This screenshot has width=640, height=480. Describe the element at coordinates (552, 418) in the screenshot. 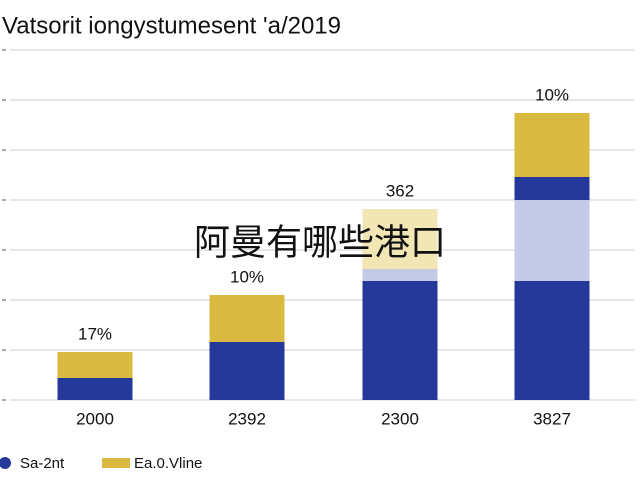

I see `x-tick-label: 3827` at that location.